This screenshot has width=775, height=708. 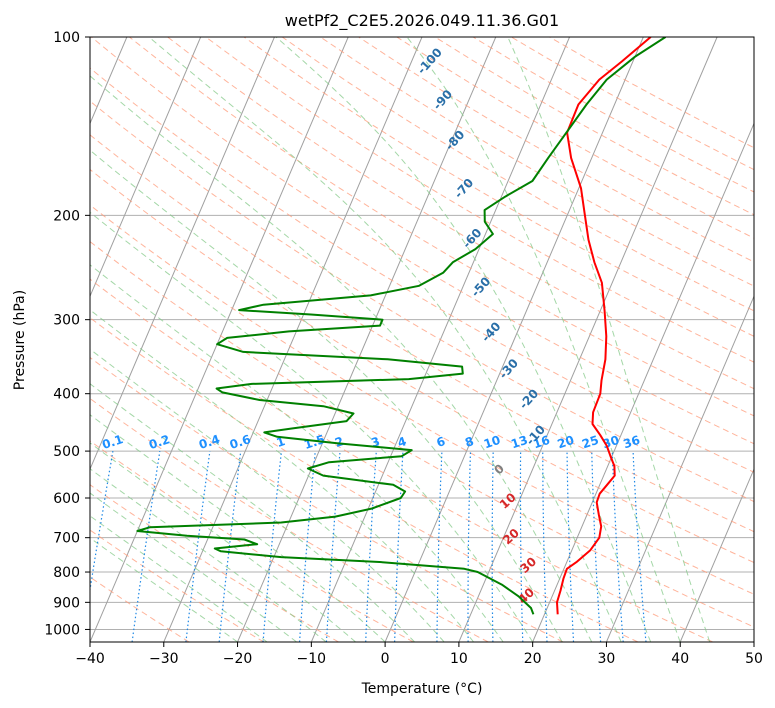 What do you see at coordinates (66, 573) in the screenshot?
I see `y-tick-label: 800` at bounding box center [66, 573].